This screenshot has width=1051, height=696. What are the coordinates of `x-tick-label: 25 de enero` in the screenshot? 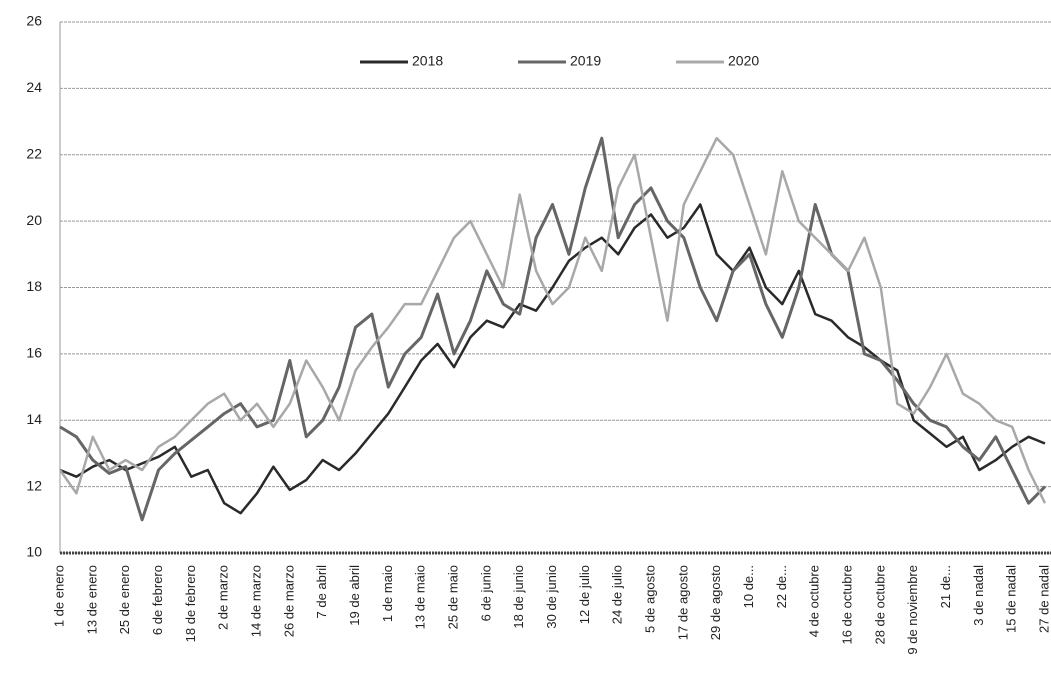 It's located at (124, 599).